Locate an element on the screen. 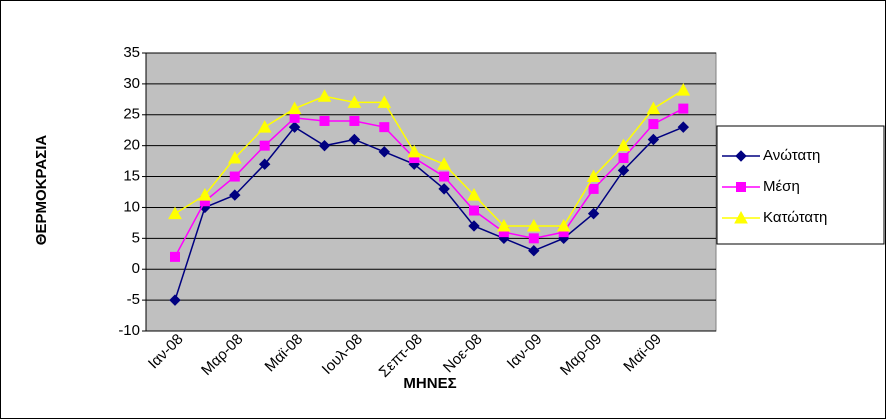 The width and height of the screenshot is (886, 419). legend-label: Κατώτατη is located at coordinates (795, 217).